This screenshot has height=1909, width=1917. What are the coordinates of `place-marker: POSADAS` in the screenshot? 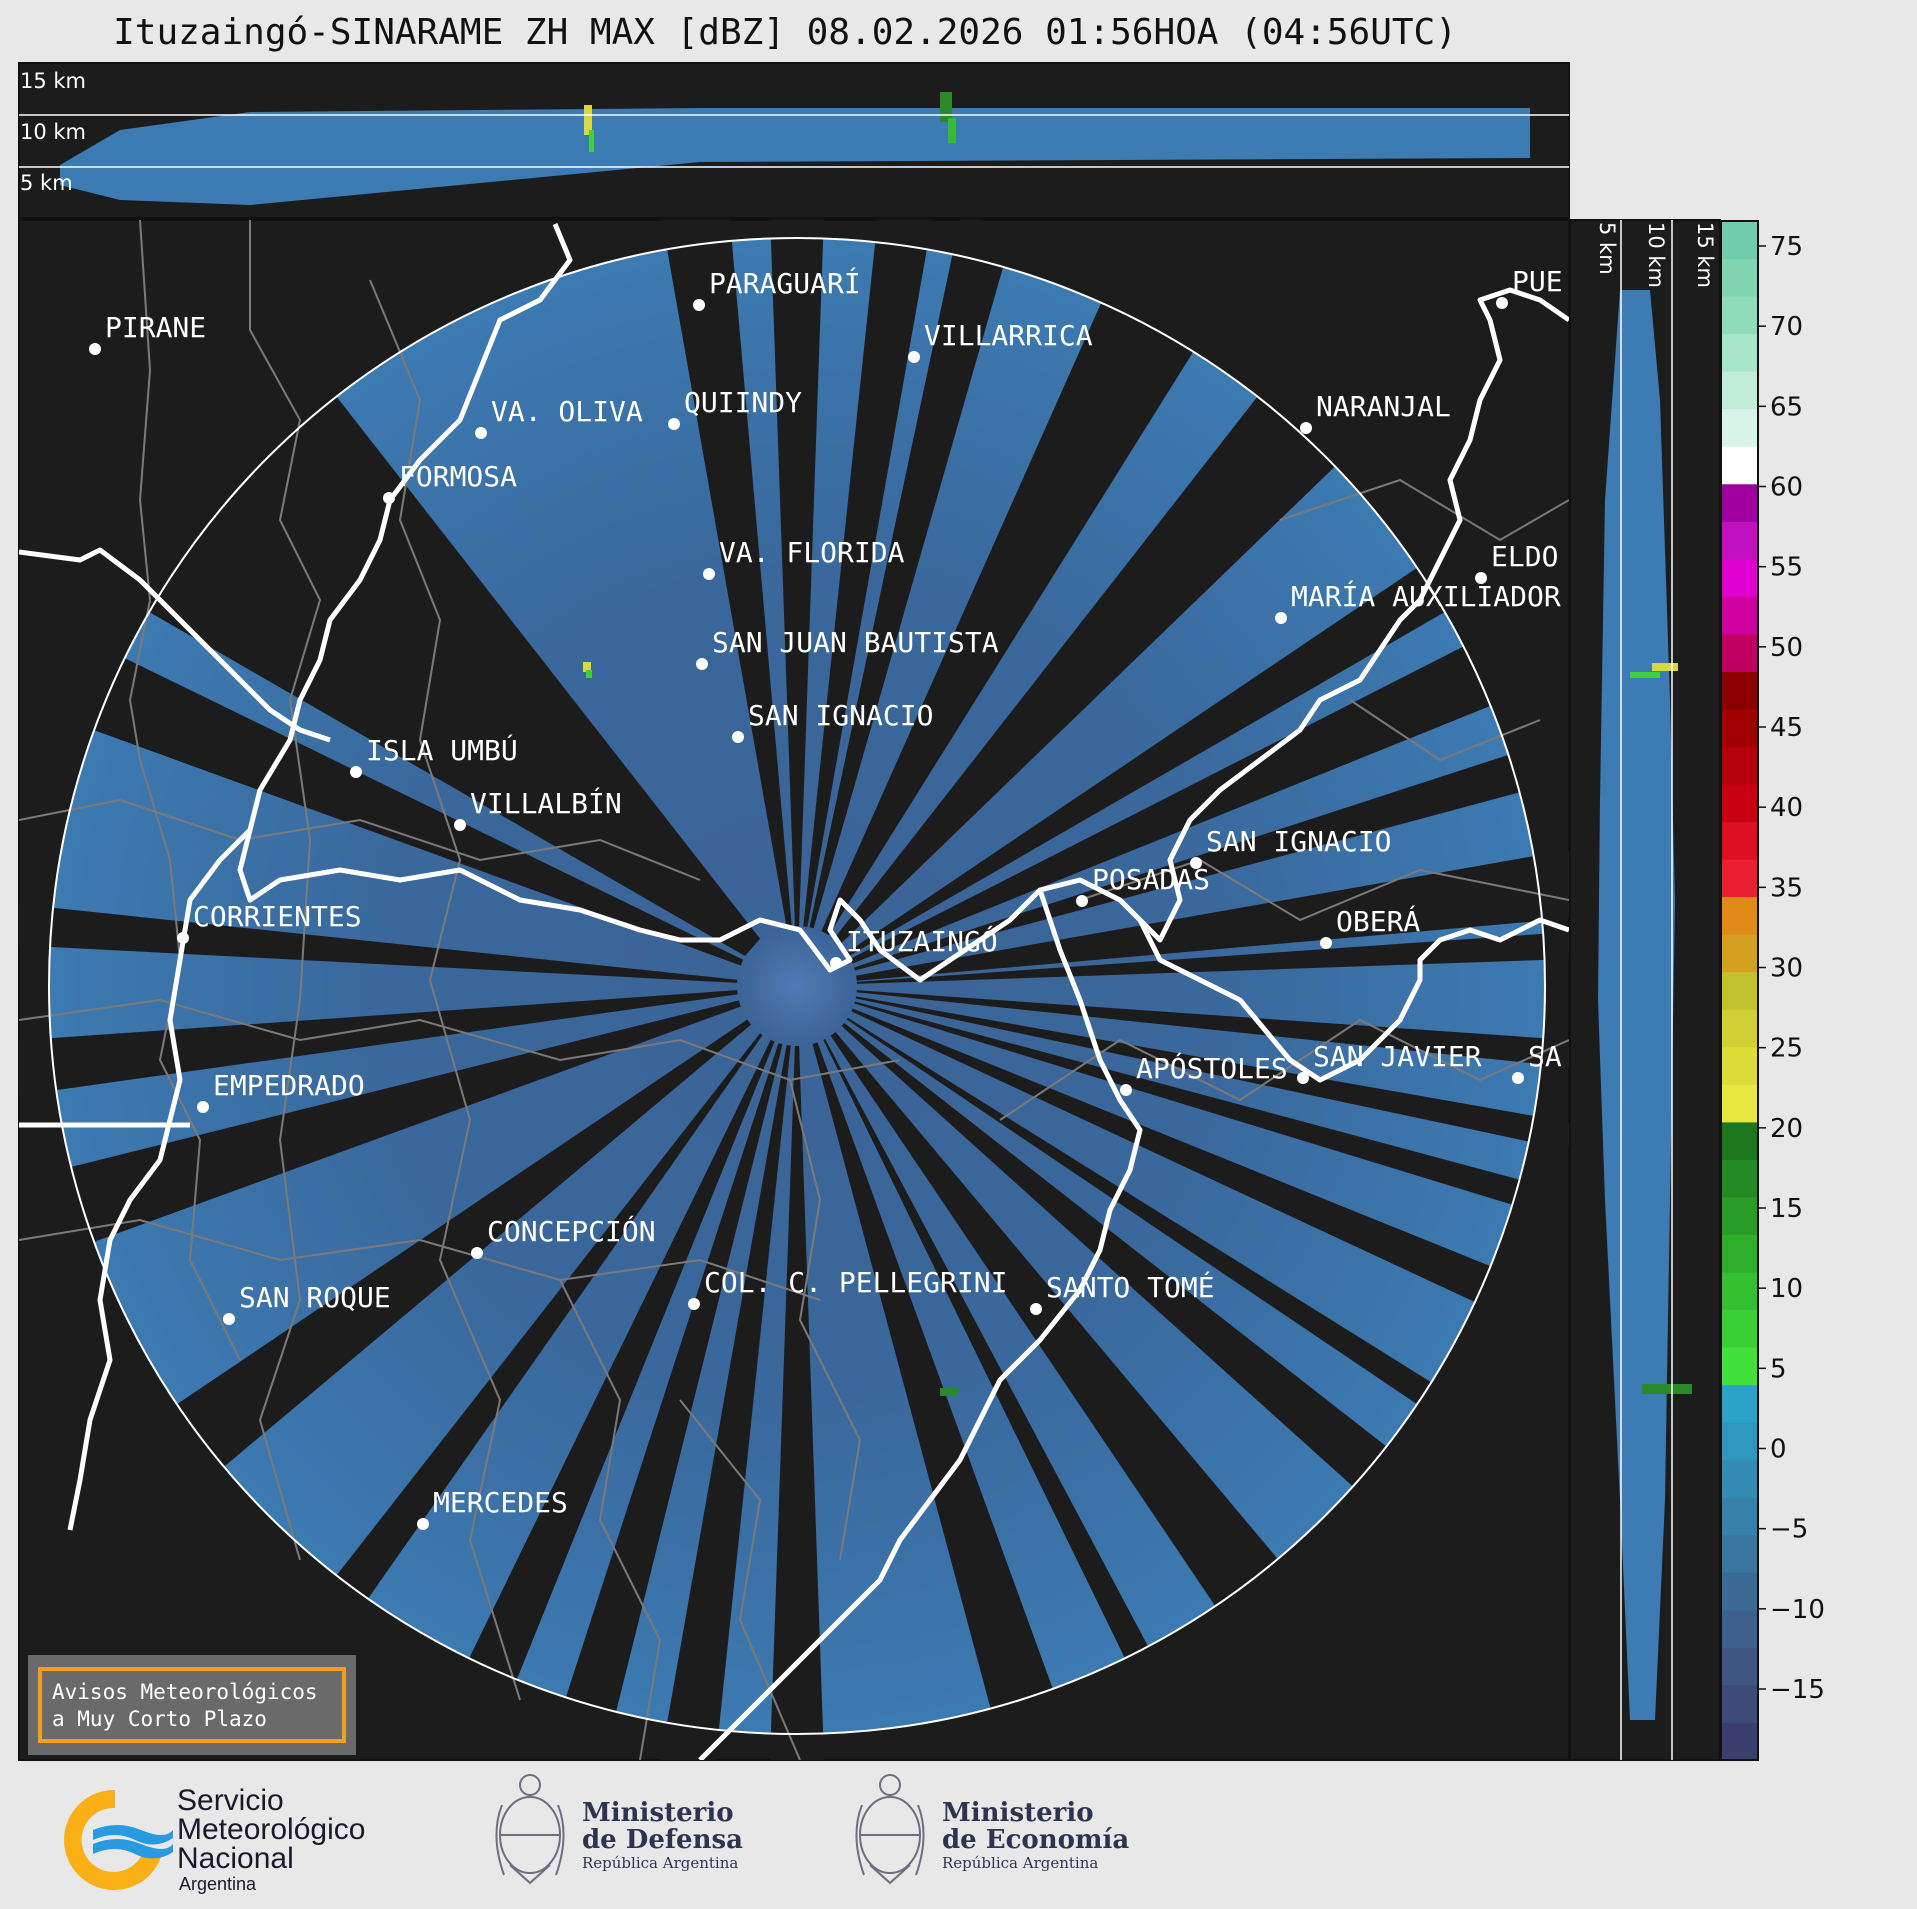 It's located at (1143, 885).